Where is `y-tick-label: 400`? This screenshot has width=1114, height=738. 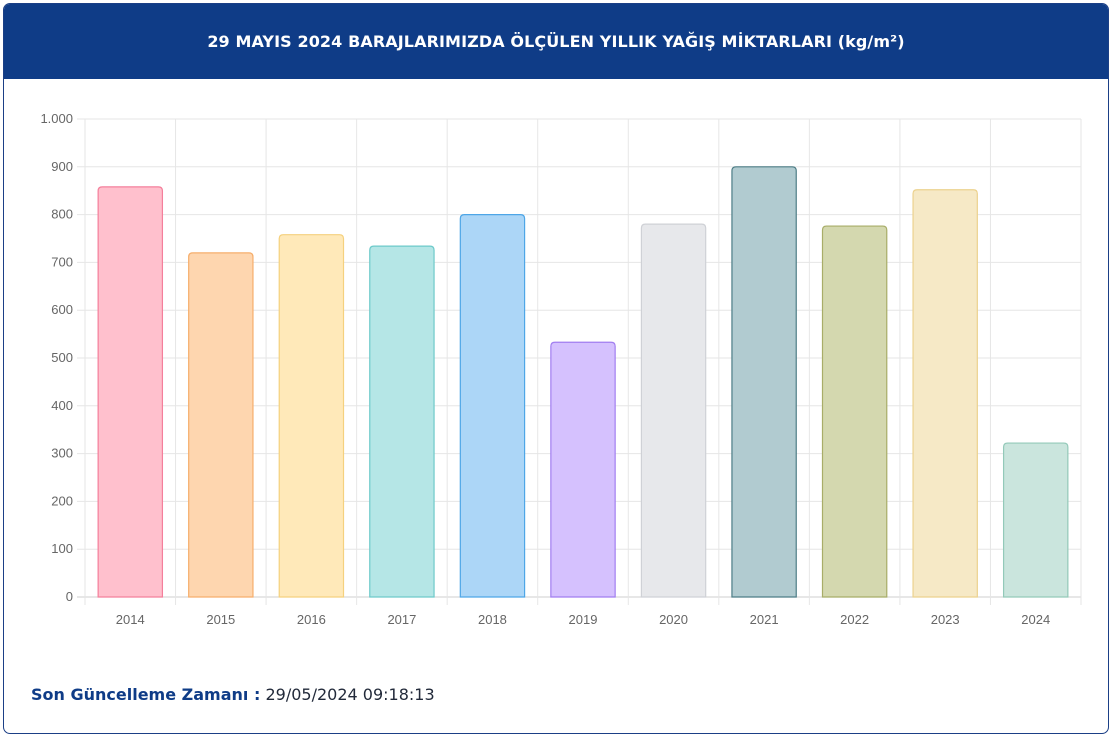
y-tick-label: 400 is located at coordinates (62, 405).